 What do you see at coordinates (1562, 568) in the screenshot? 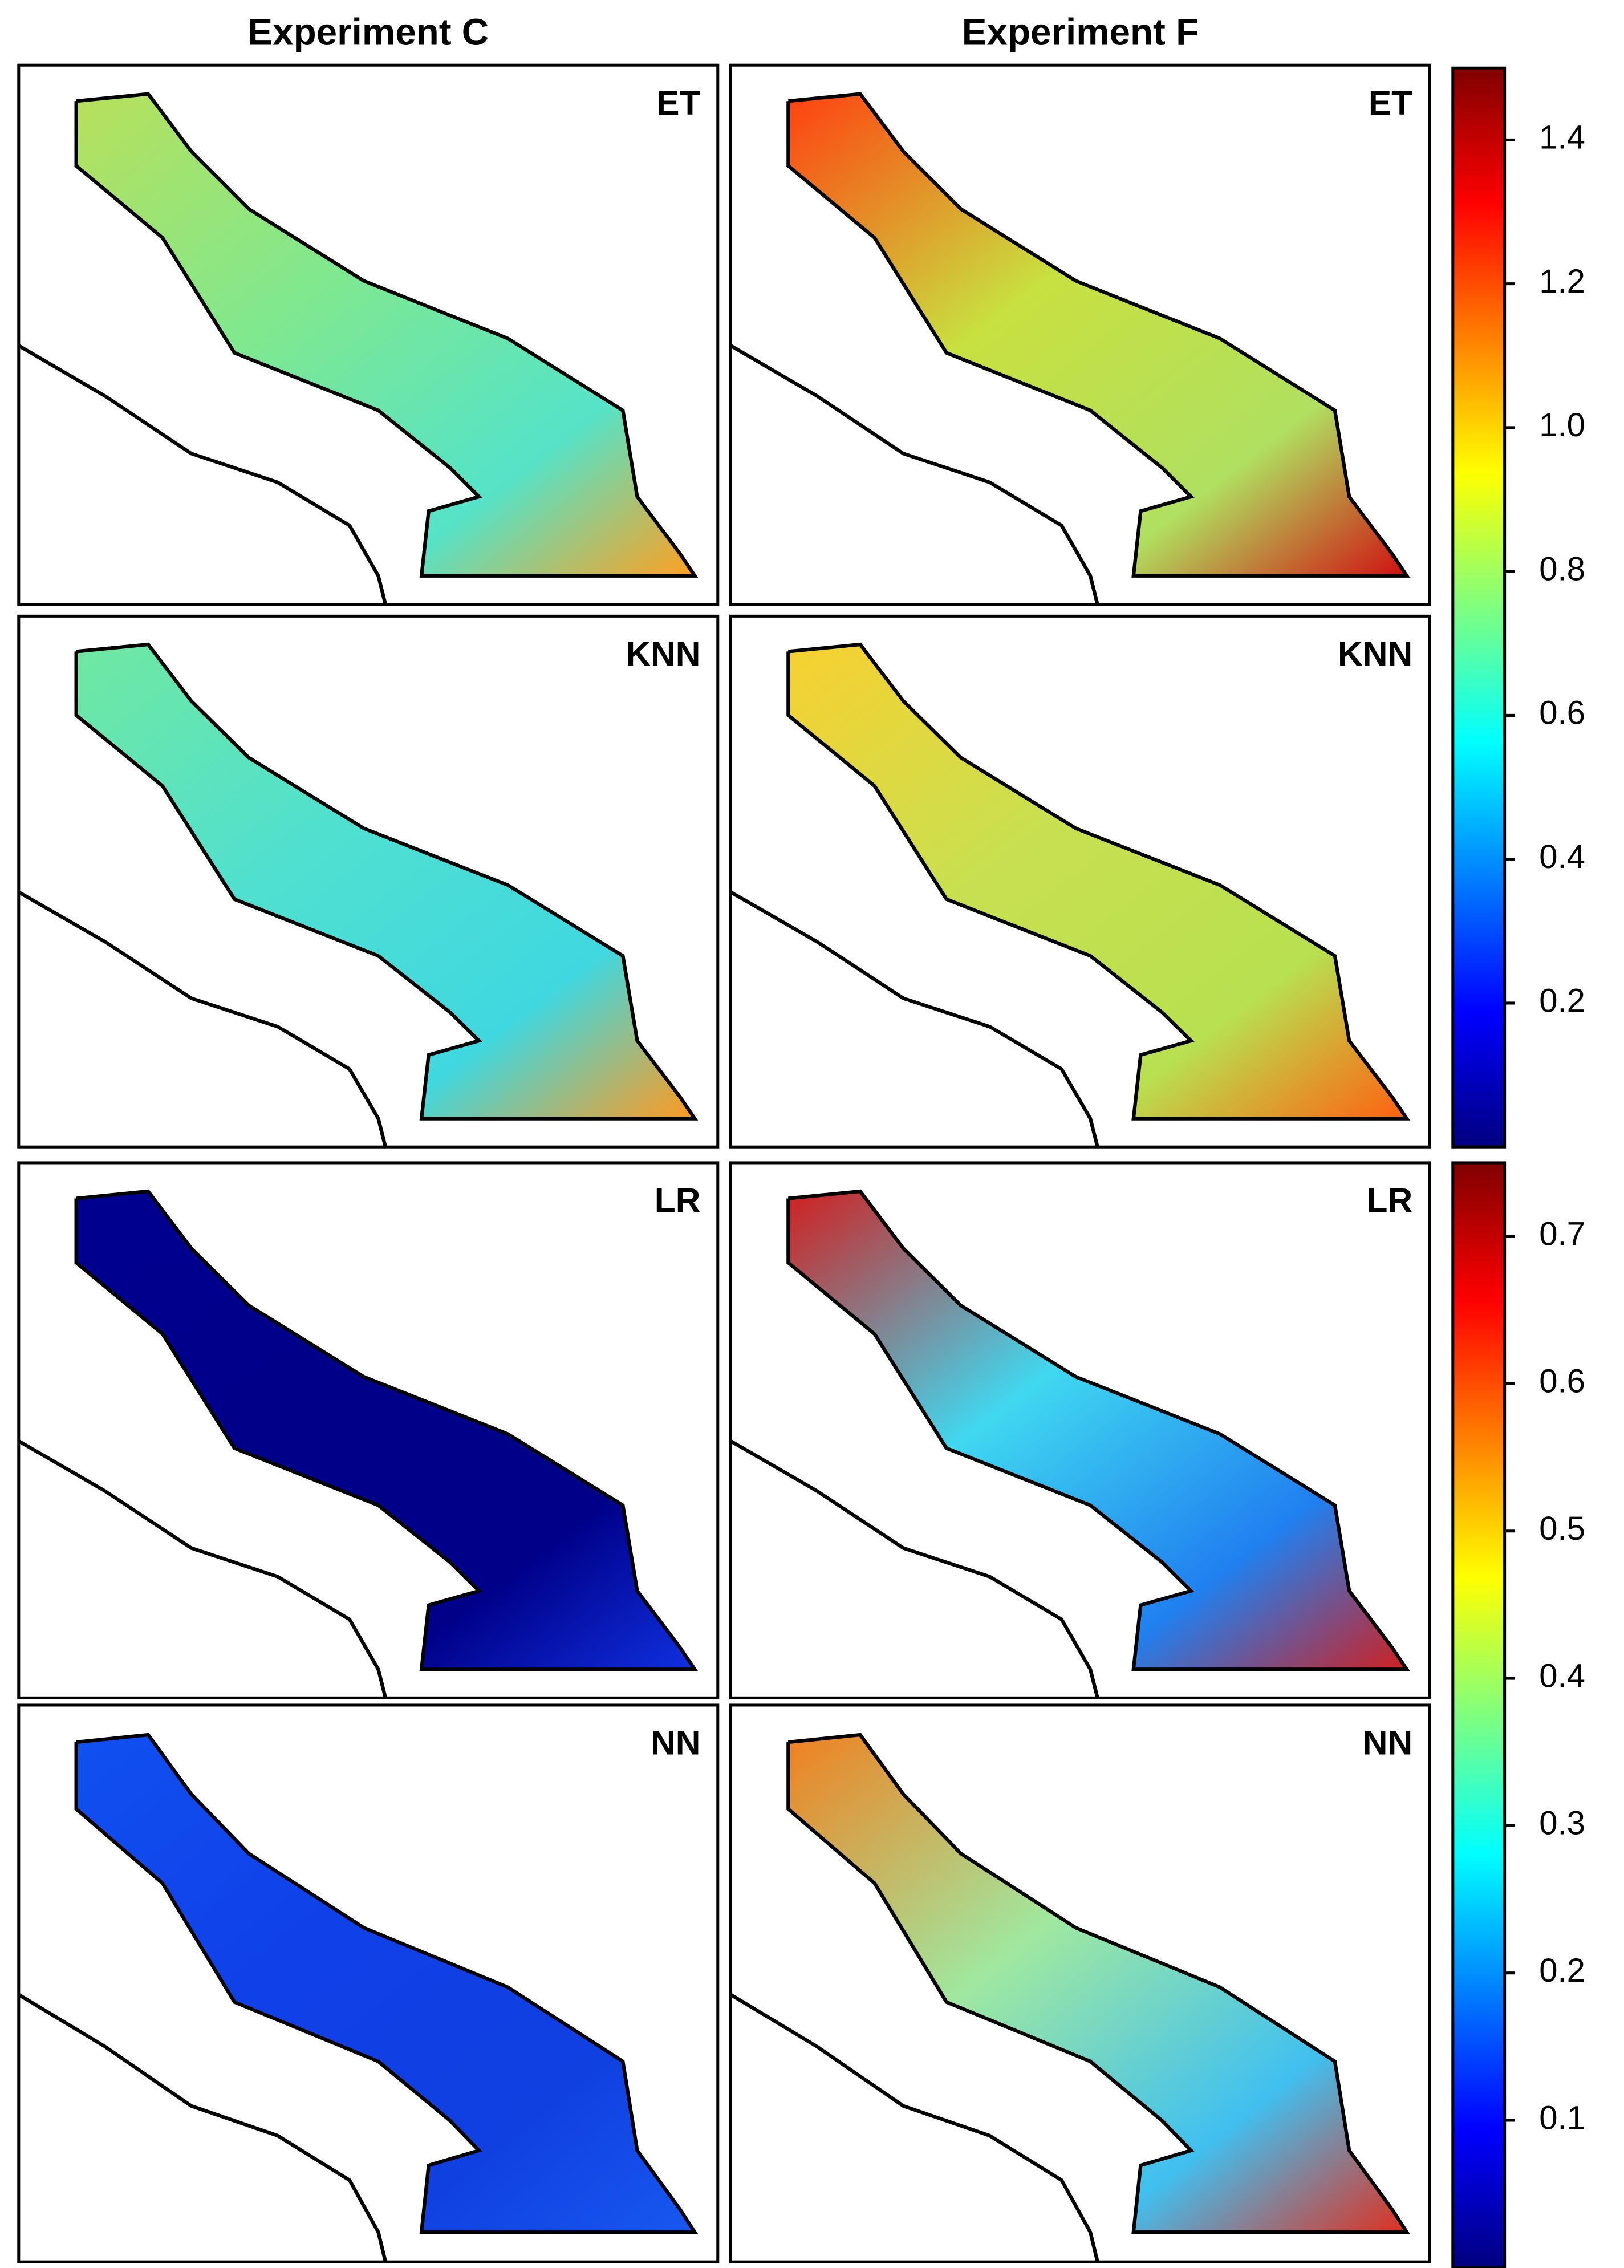
I see `tick-label: 0.8` at bounding box center [1562, 568].